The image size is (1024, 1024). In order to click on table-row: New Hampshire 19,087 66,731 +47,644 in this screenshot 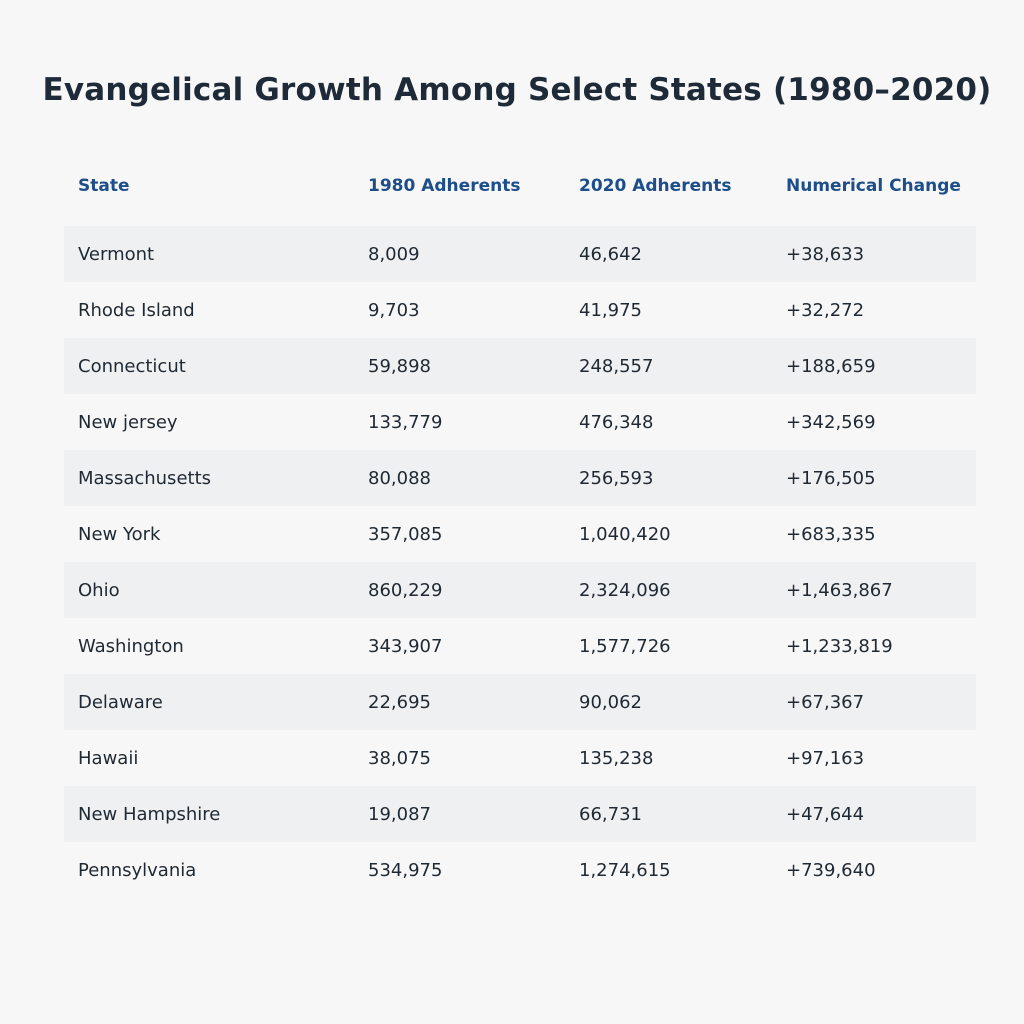, I will do `click(520, 814)`.